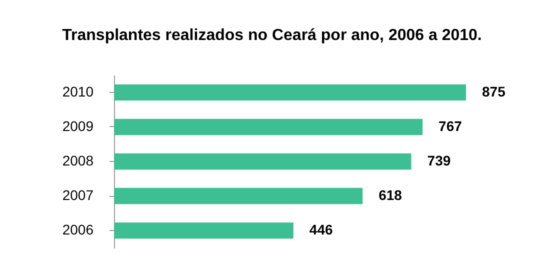 The height and width of the screenshot is (274, 555). I want to click on data-label: 739, so click(439, 160).